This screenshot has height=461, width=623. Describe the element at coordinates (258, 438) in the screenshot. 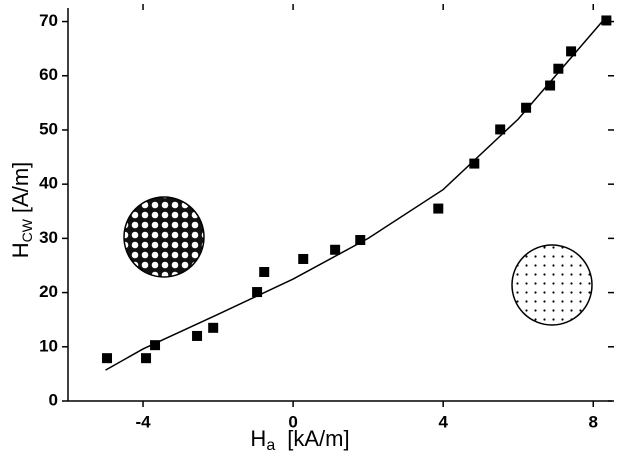

I see `x-label-symbol: H` at that location.